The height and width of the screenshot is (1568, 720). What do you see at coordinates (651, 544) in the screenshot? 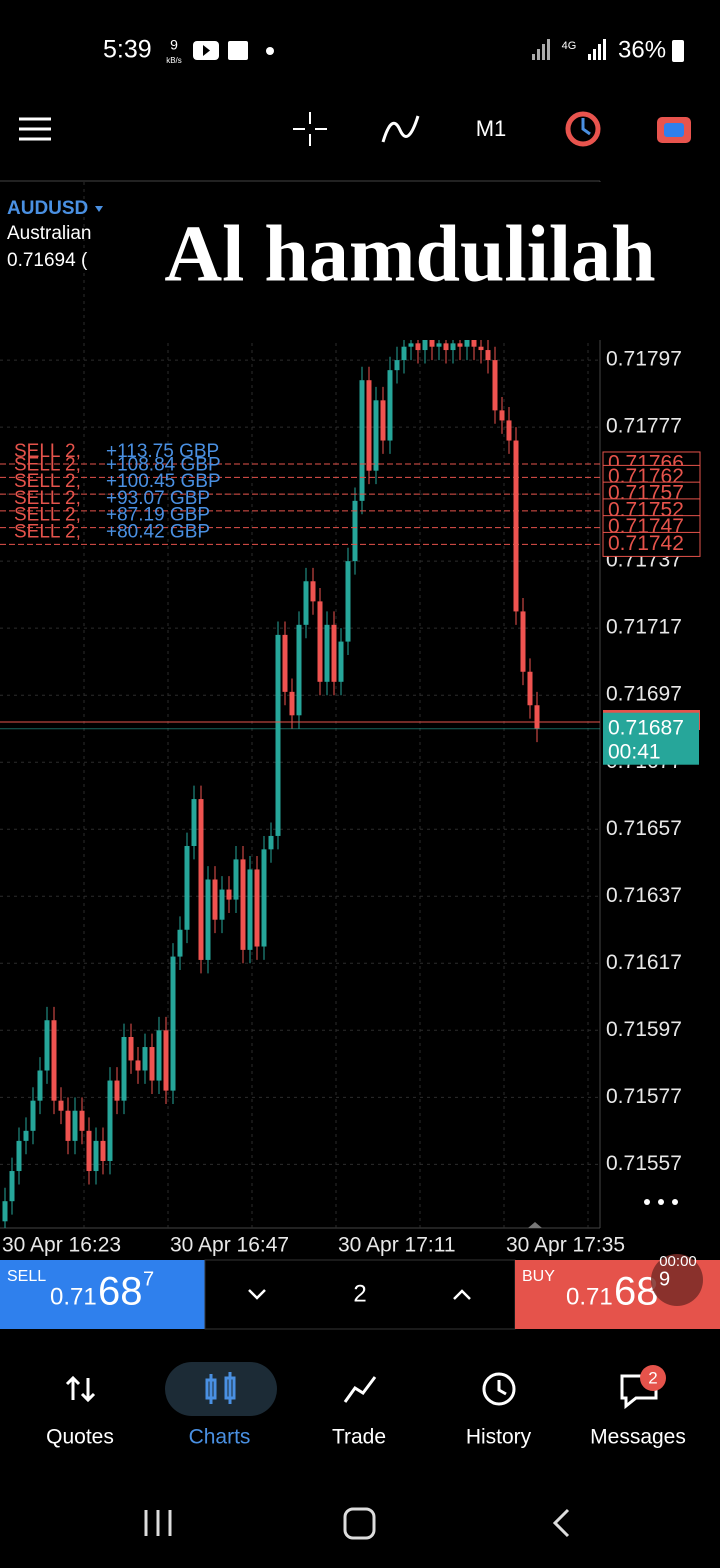
I see `order-price-box` at bounding box center [651, 544].